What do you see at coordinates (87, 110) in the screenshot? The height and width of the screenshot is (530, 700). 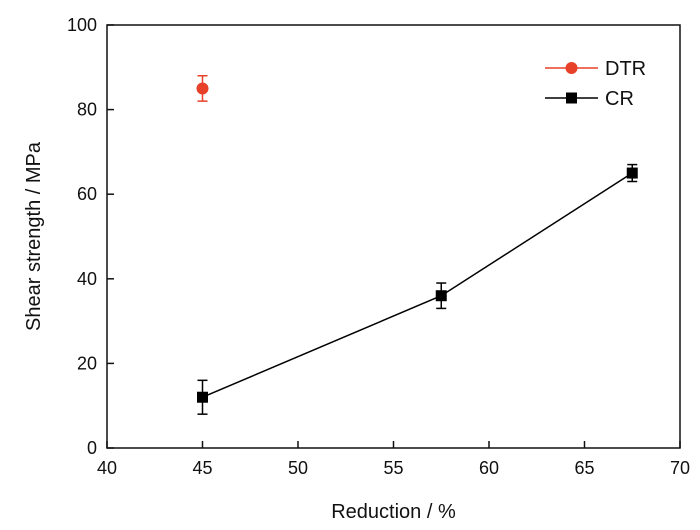 I see `y-tick-label: 80` at bounding box center [87, 110].